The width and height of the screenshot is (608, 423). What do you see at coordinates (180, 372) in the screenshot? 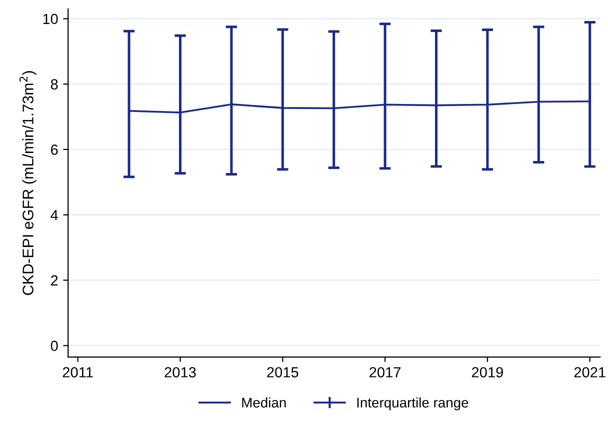
I see `x-tick-label: 2013` at bounding box center [180, 372].